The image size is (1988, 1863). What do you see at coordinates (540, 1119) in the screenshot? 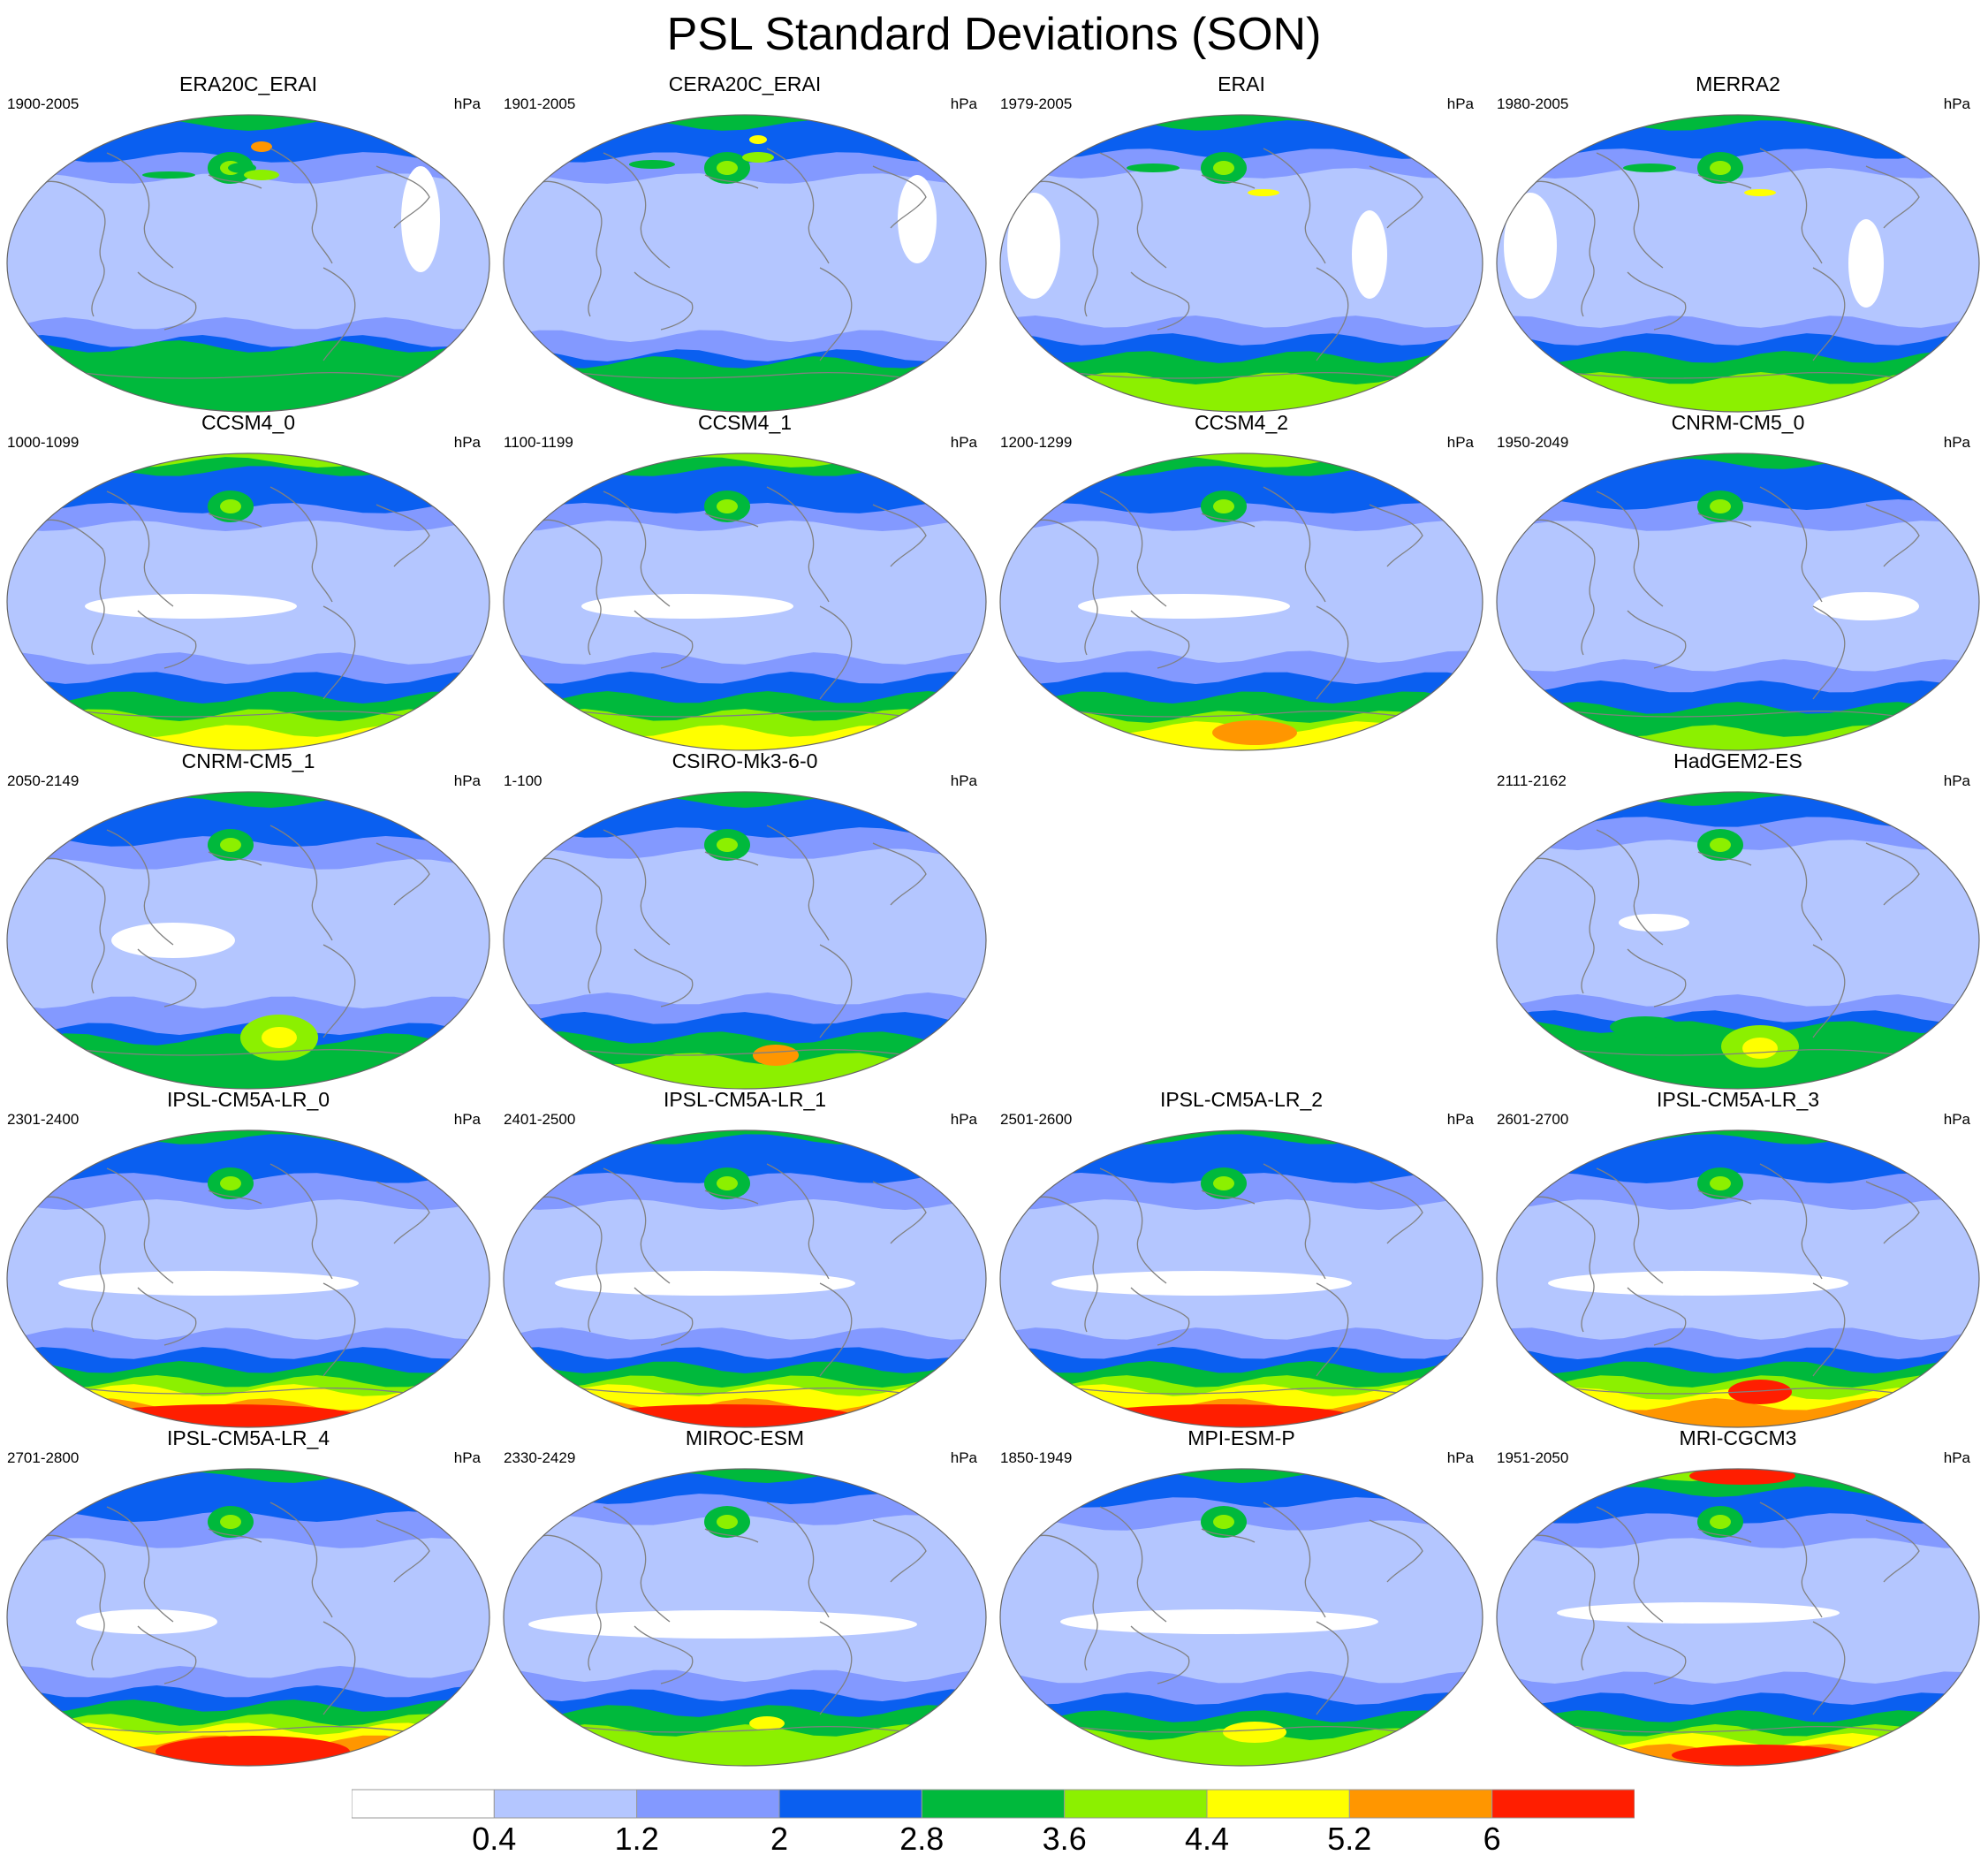
I see `panel-period: 2401-2500` at bounding box center [540, 1119].